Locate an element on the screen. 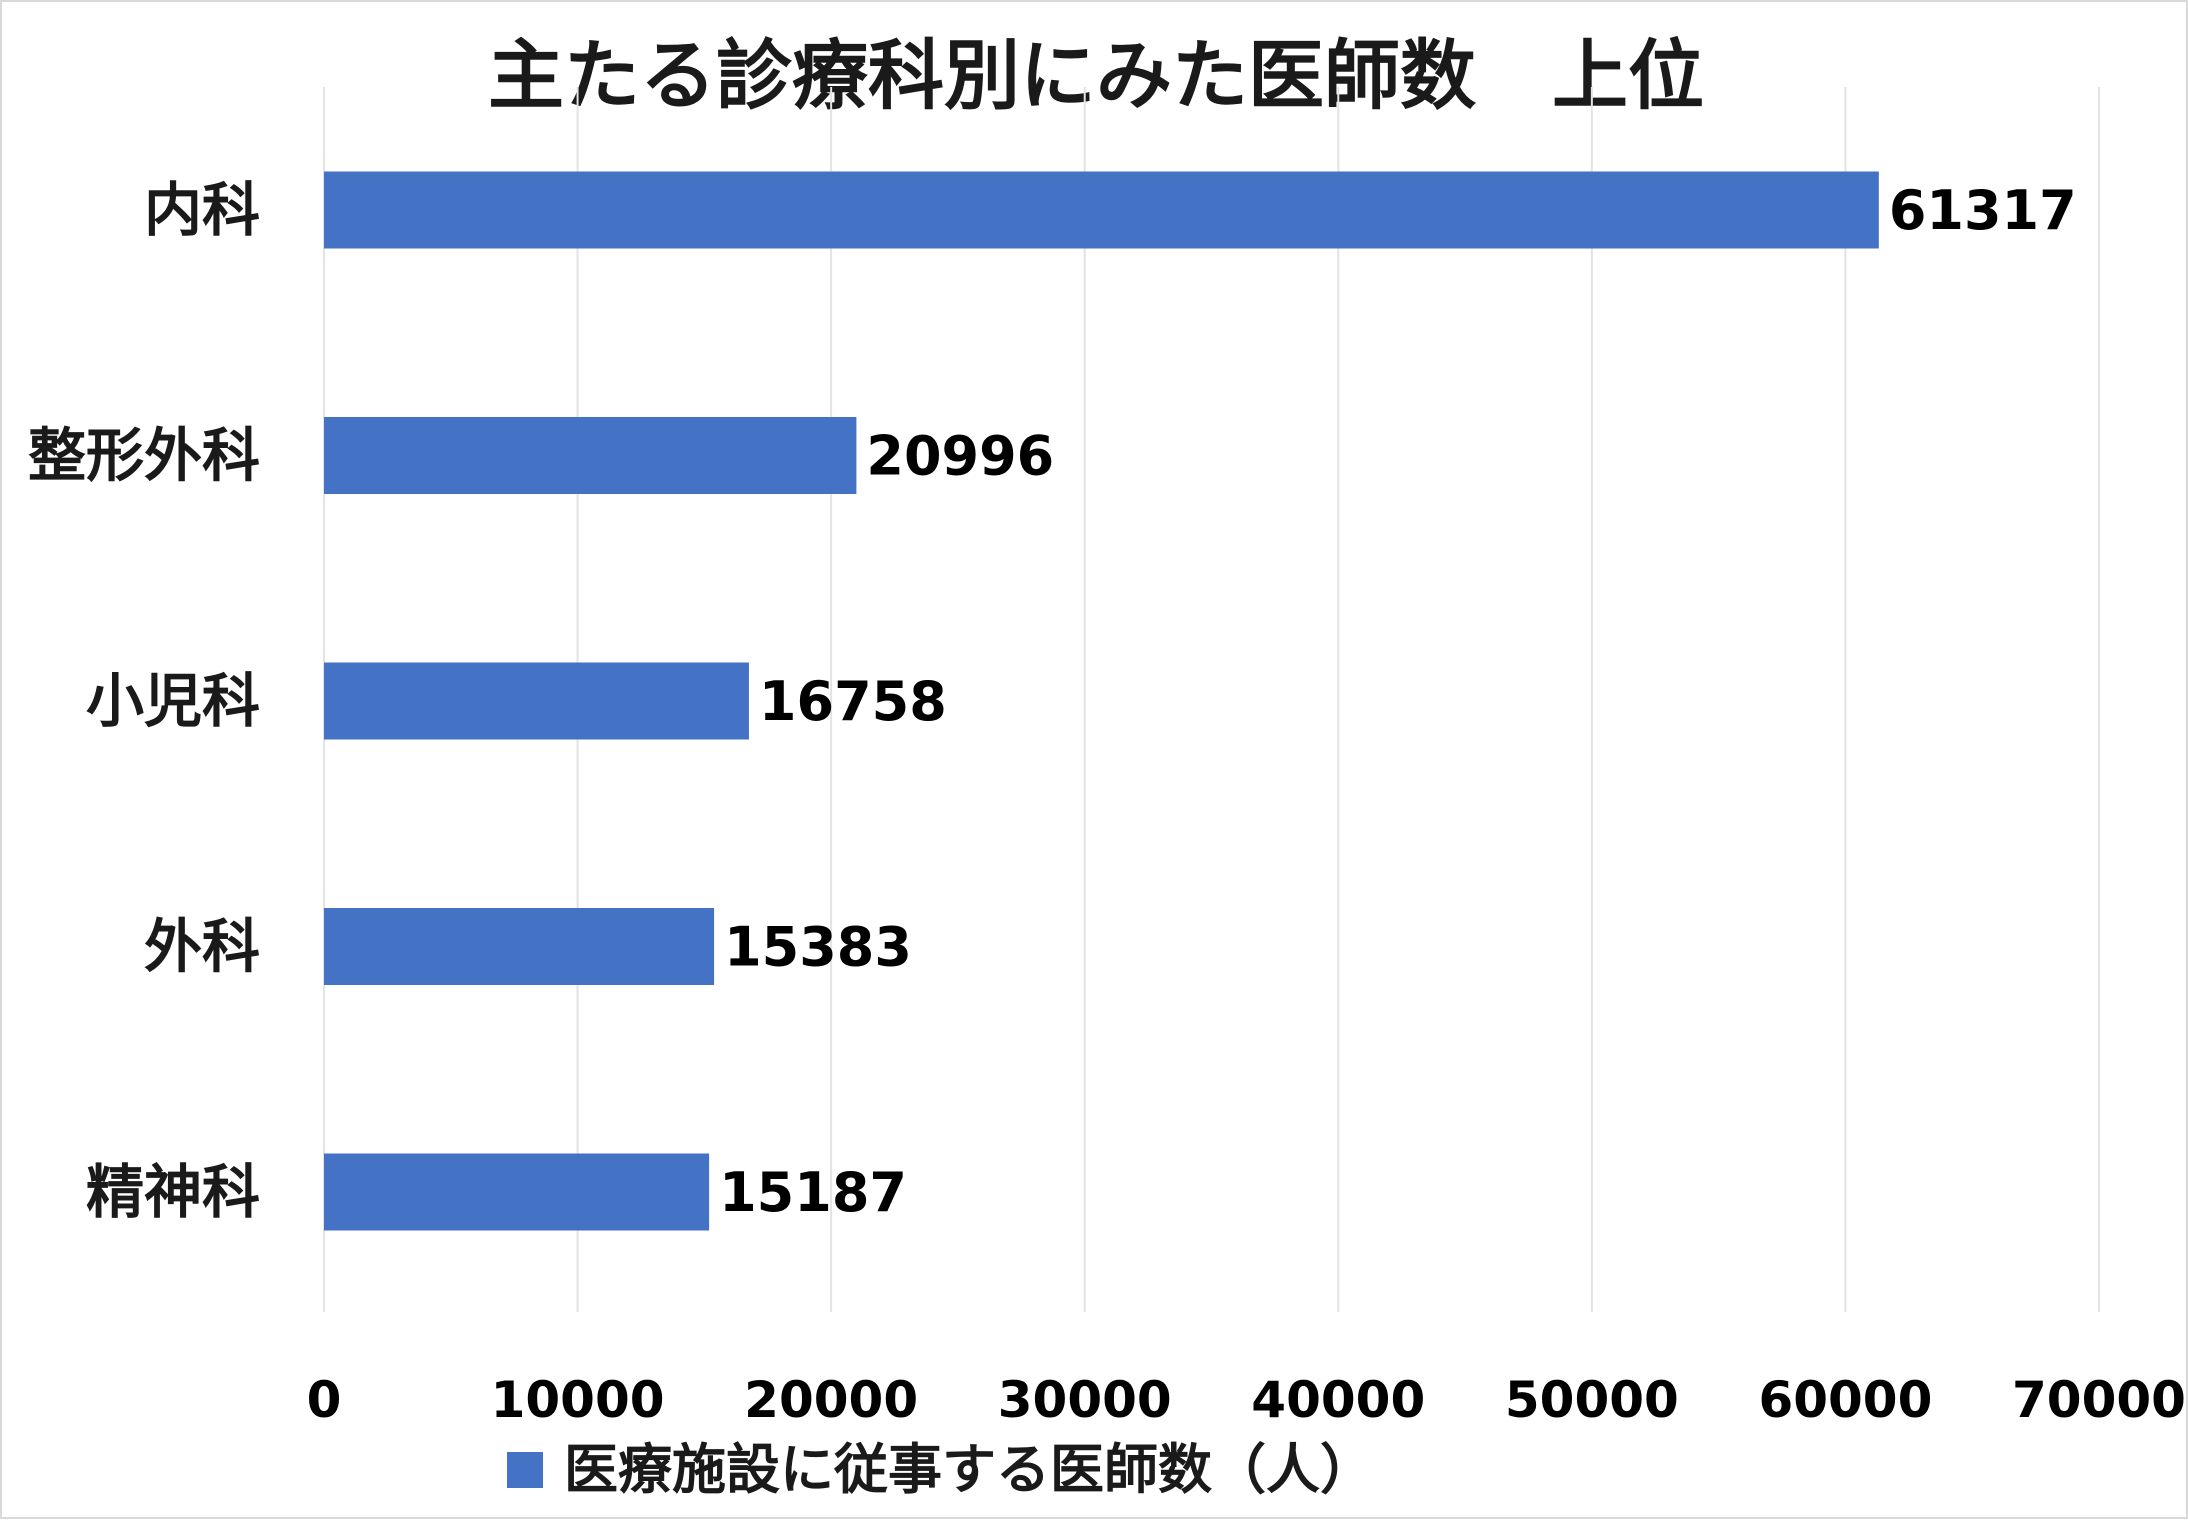 This screenshot has width=2188, height=1521. x-tick-label: 70000 is located at coordinates (2099, 1400).